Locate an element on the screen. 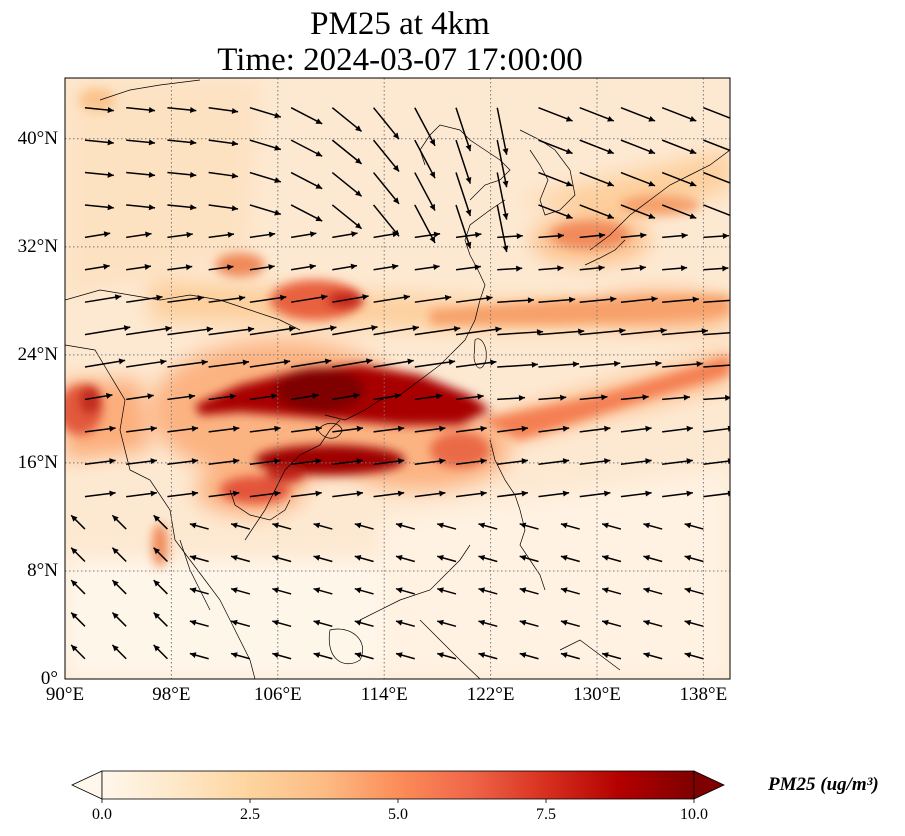  pm25-field-core is located at coordinates (285, 387).